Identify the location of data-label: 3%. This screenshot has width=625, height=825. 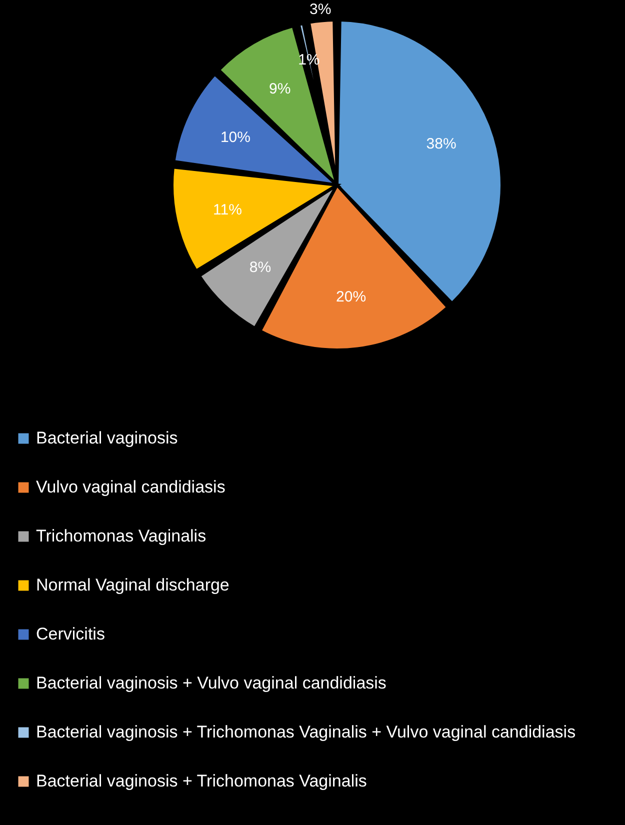
(321, 9).